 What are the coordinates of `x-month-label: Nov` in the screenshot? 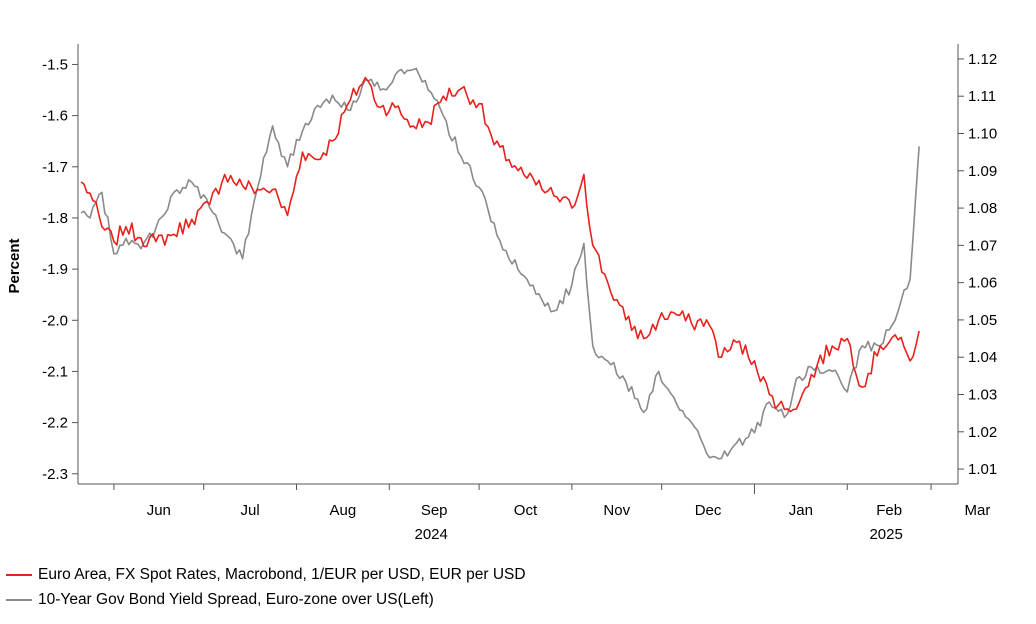 It's located at (616, 510).